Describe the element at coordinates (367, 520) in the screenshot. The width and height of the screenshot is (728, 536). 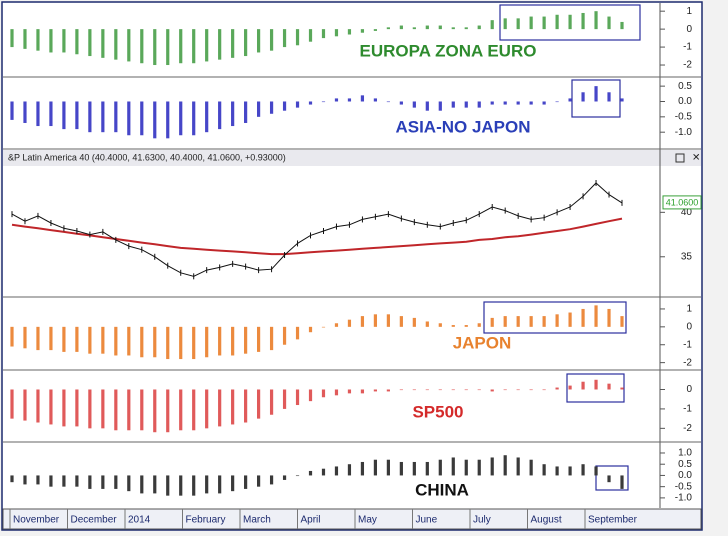
I see `x-tick-label: May` at that location.